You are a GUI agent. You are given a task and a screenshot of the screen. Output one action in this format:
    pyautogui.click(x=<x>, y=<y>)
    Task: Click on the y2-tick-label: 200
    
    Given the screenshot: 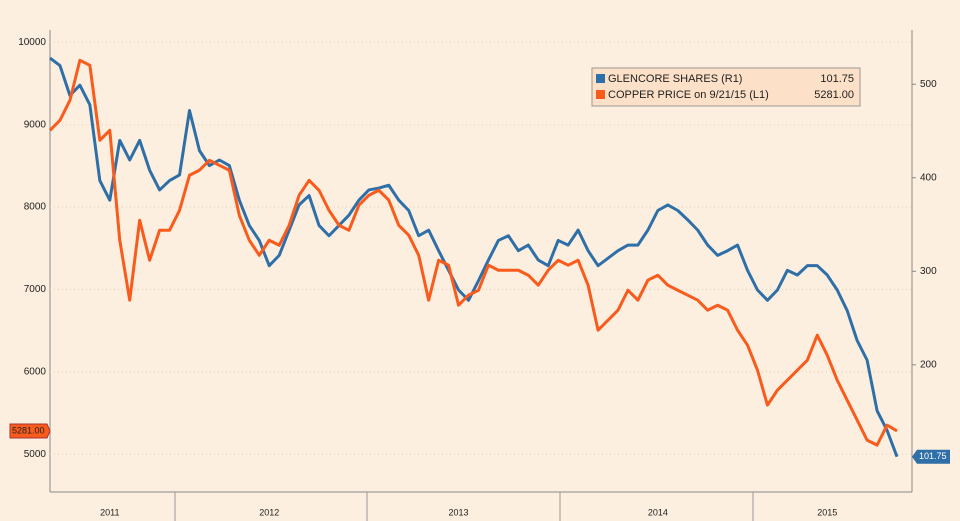 What is the action you would take?
    pyautogui.click(x=928, y=364)
    